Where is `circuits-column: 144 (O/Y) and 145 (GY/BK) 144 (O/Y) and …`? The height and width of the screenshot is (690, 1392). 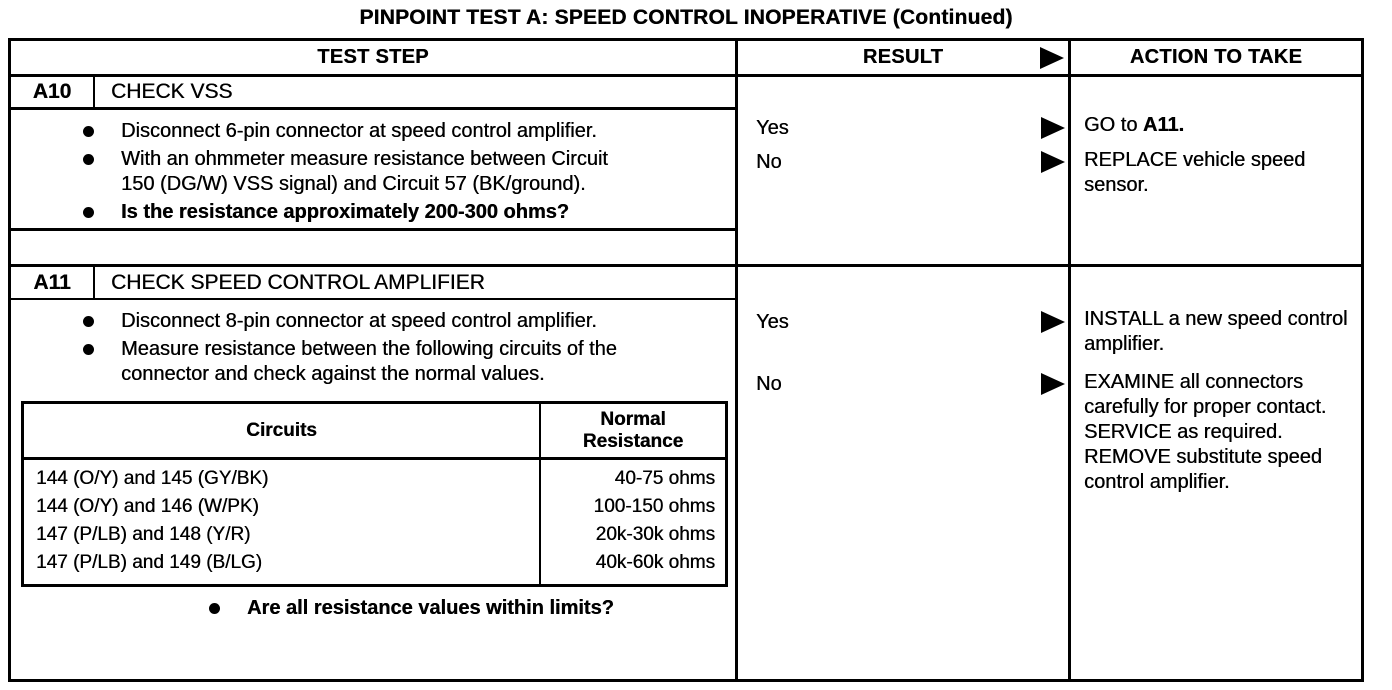 circuits-column: 144 (O/Y) and 145 (GY/BK) 144 (O/Y) and … is located at coordinates (282, 522).